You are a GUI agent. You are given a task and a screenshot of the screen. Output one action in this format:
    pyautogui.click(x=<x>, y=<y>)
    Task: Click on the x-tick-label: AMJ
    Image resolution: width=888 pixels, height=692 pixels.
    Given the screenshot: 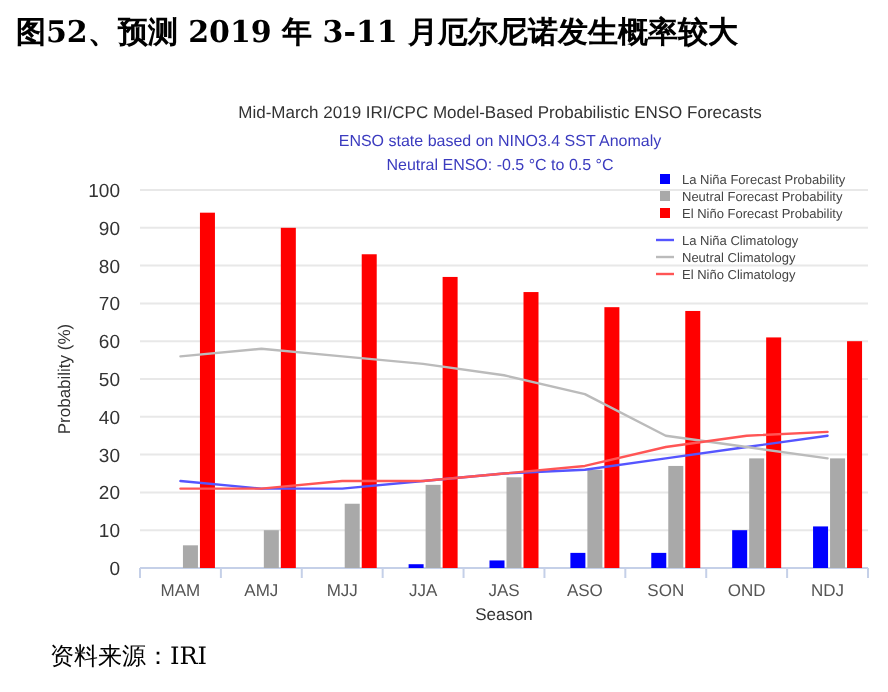 What is the action you would take?
    pyautogui.click(x=261, y=590)
    